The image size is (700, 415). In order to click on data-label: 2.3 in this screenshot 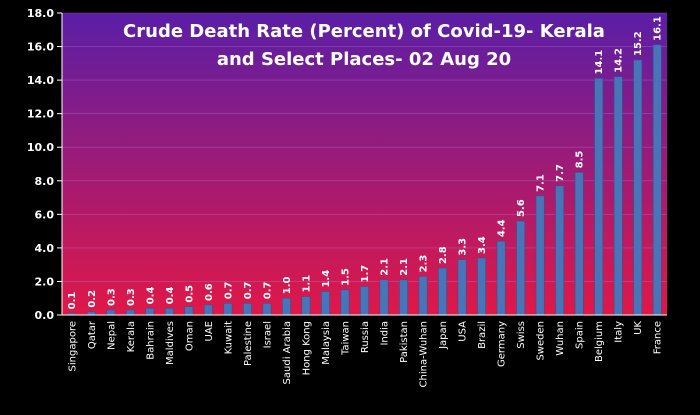, I will do `click(424, 264)`.